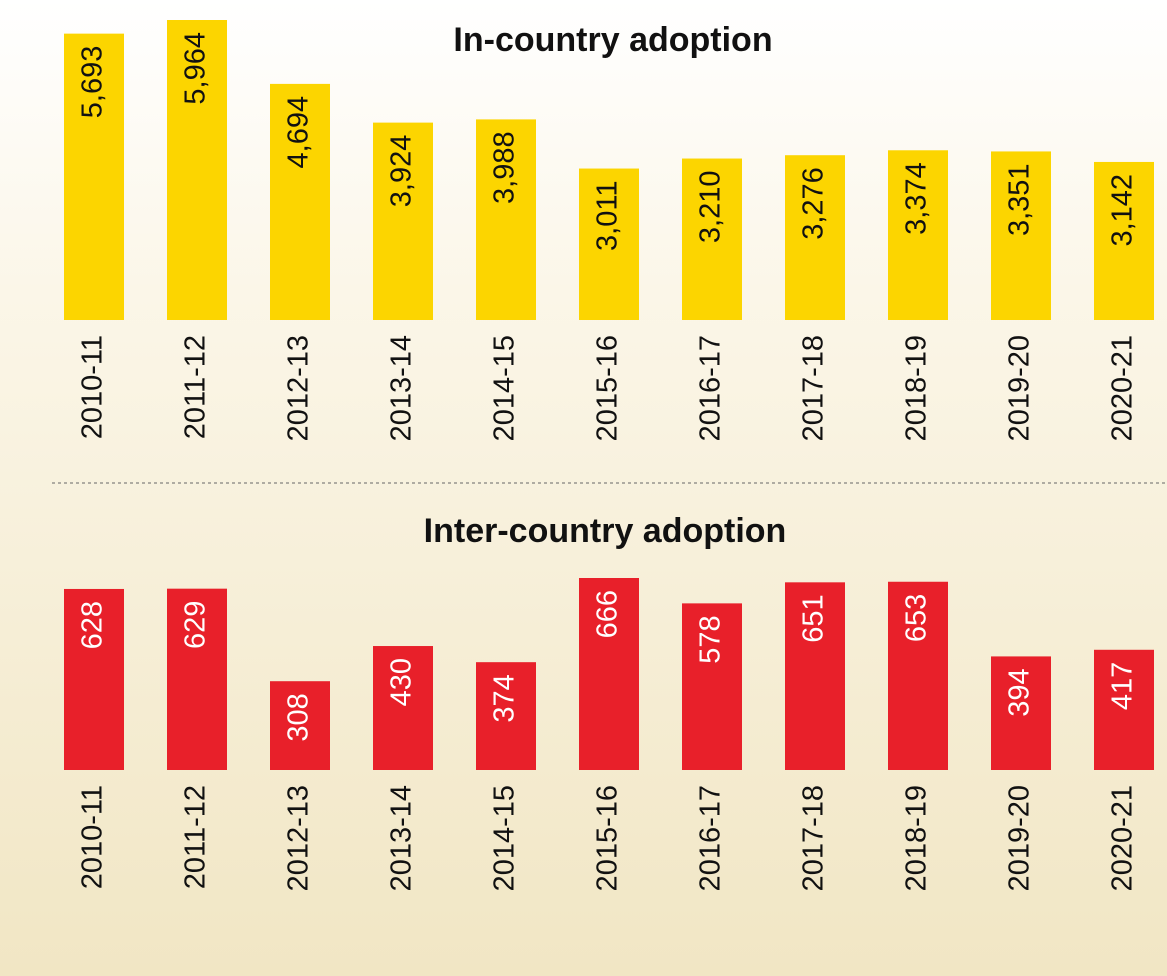 This screenshot has width=1167, height=976. Describe the element at coordinates (93, 82) in the screenshot. I see `data-label: 5,693` at that location.